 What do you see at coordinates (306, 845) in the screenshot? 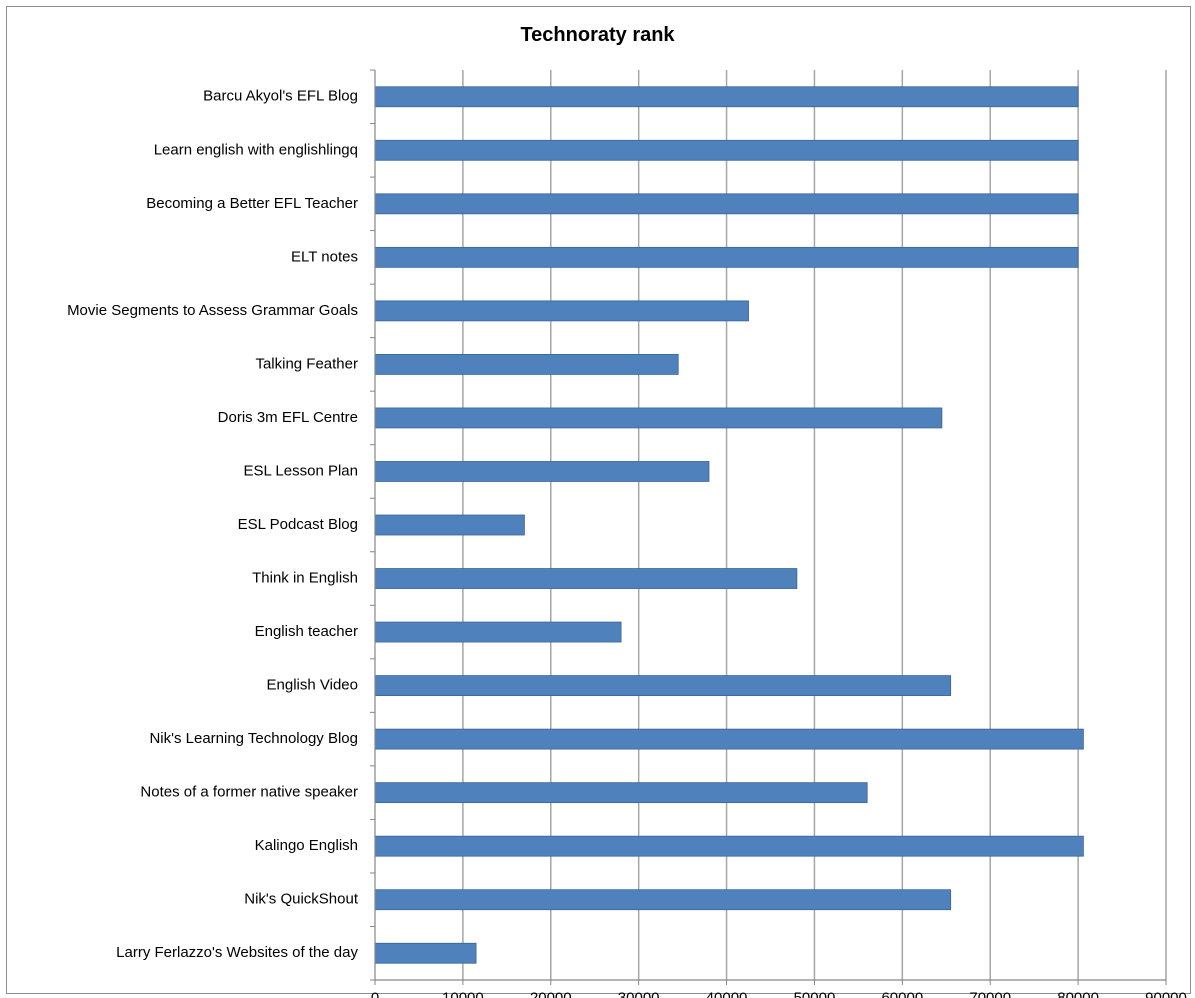
I see `category-label: Kalingo English` at bounding box center [306, 845].